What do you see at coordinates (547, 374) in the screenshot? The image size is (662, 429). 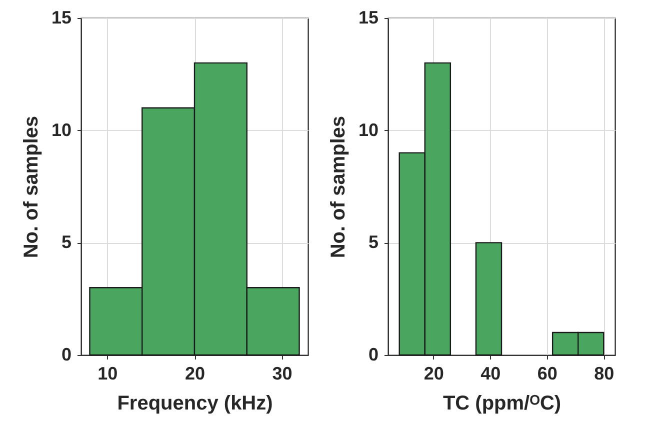 I see `x-tick-label: 60` at bounding box center [547, 374].